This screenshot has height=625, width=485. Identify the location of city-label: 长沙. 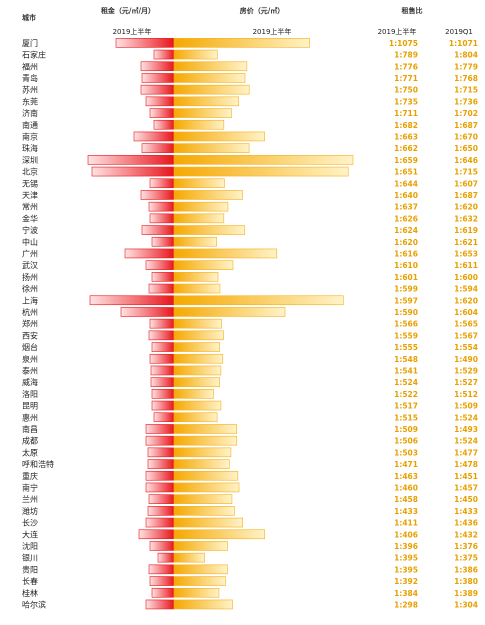
(30, 523).